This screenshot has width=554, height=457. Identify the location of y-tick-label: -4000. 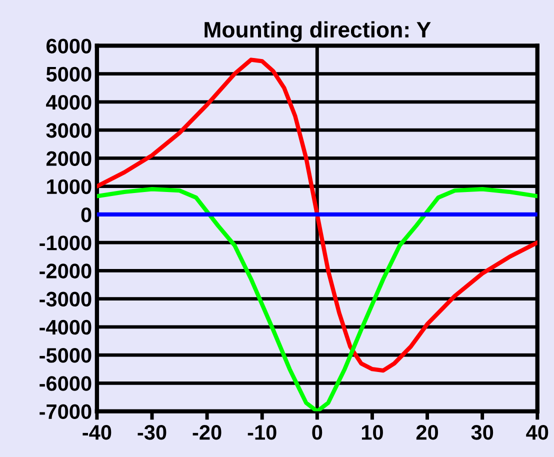
(66, 327).